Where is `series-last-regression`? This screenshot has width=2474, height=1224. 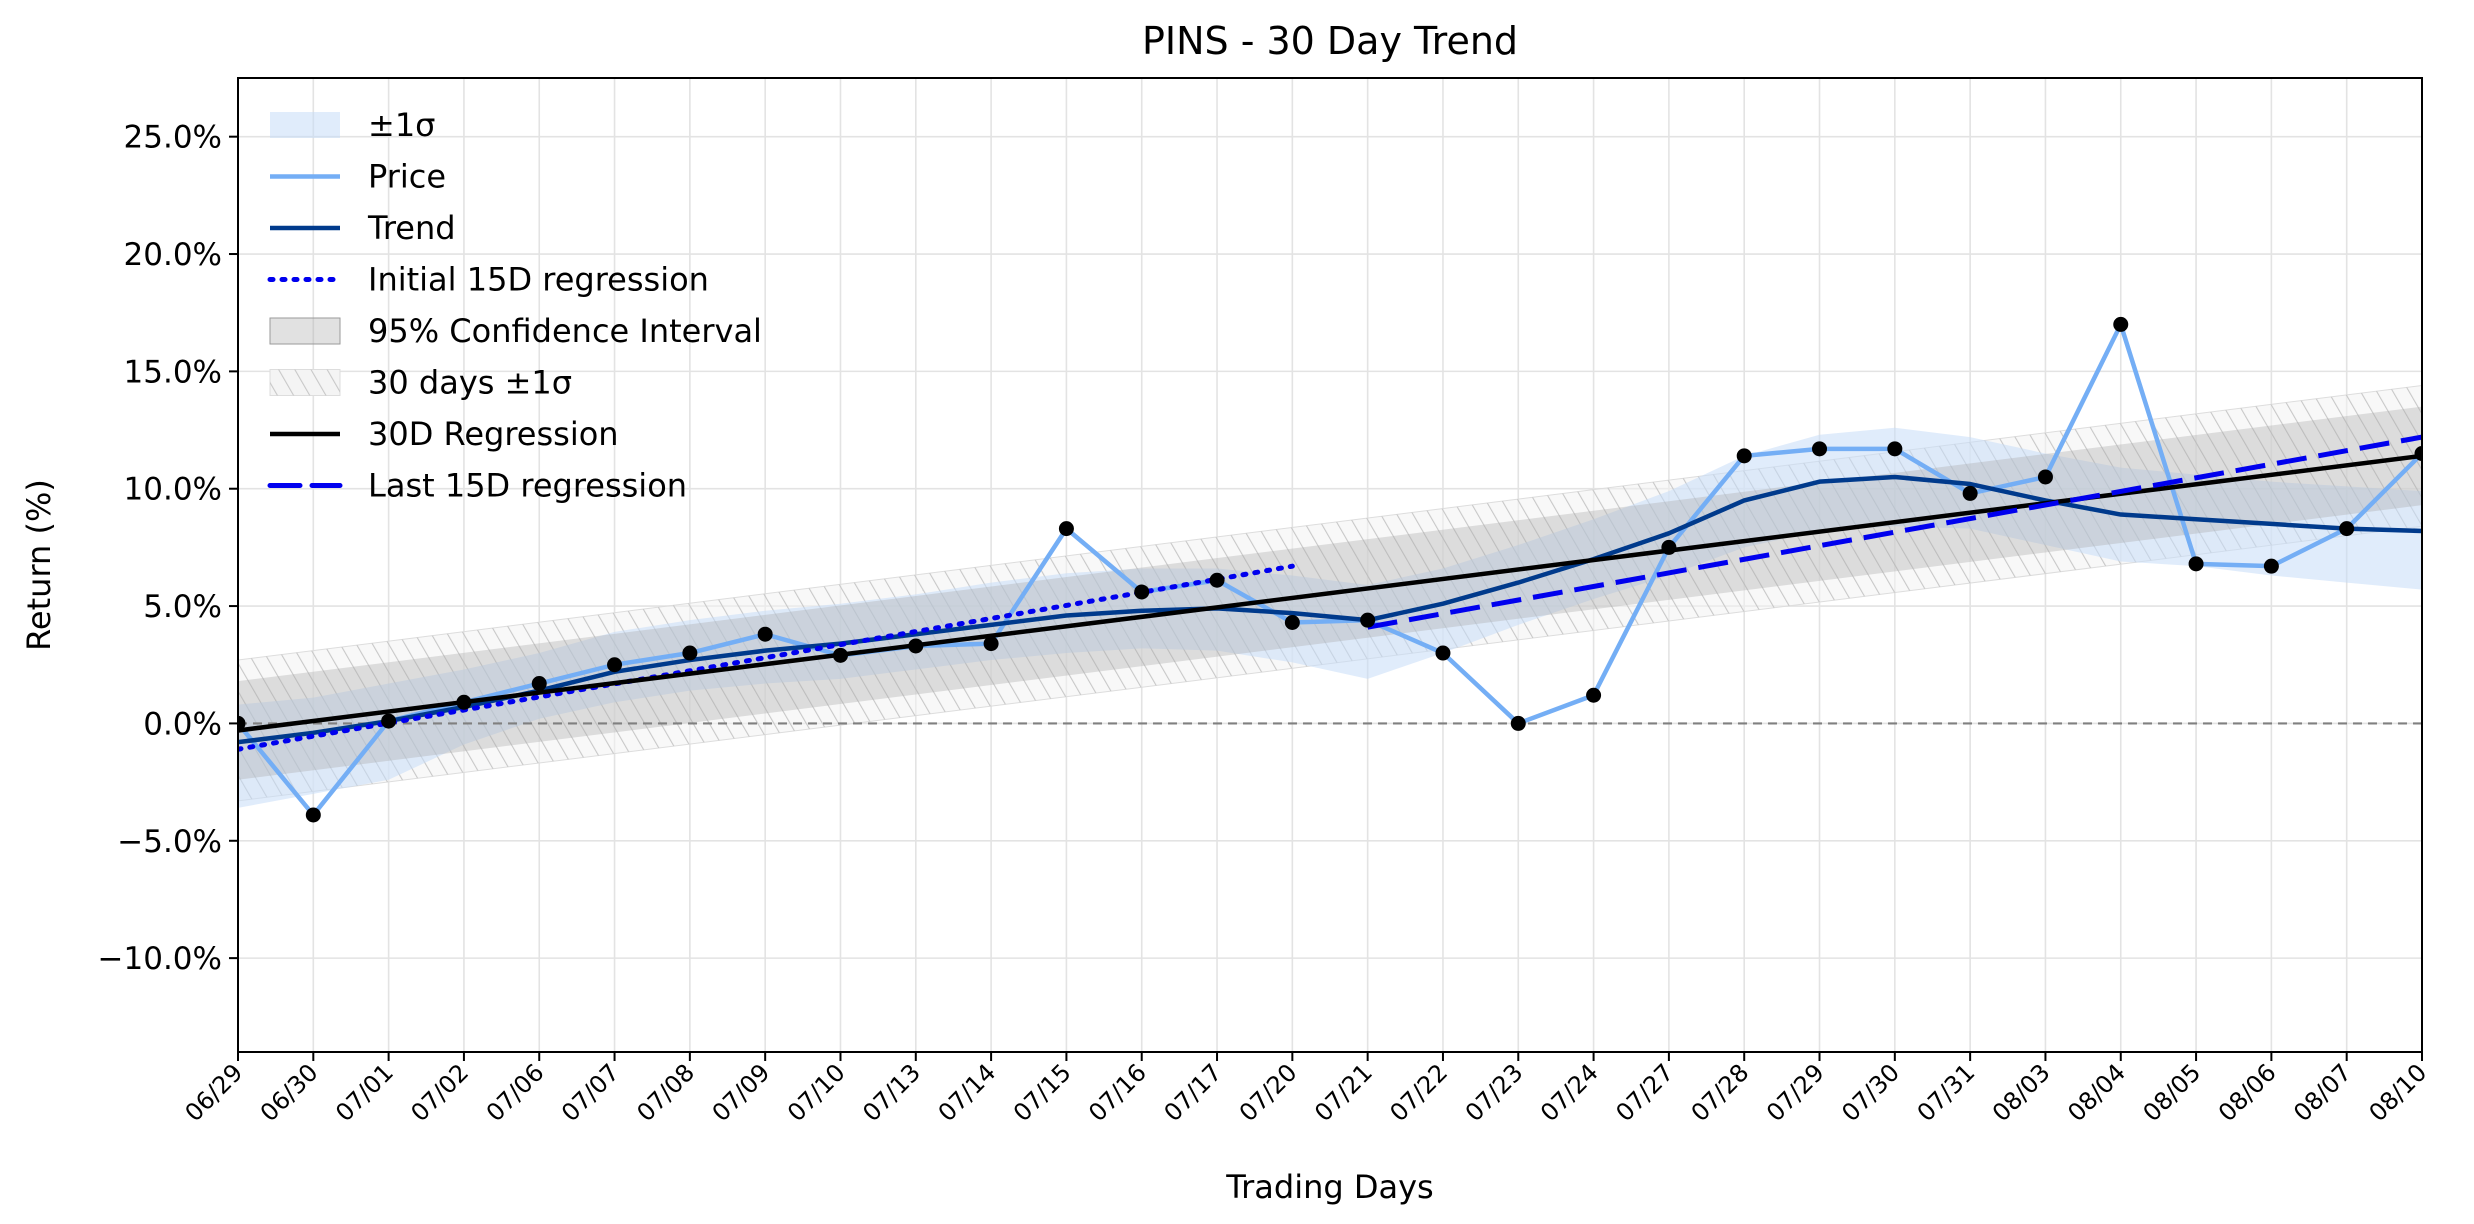
series-last-regression is located at coordinates (1894, 532).